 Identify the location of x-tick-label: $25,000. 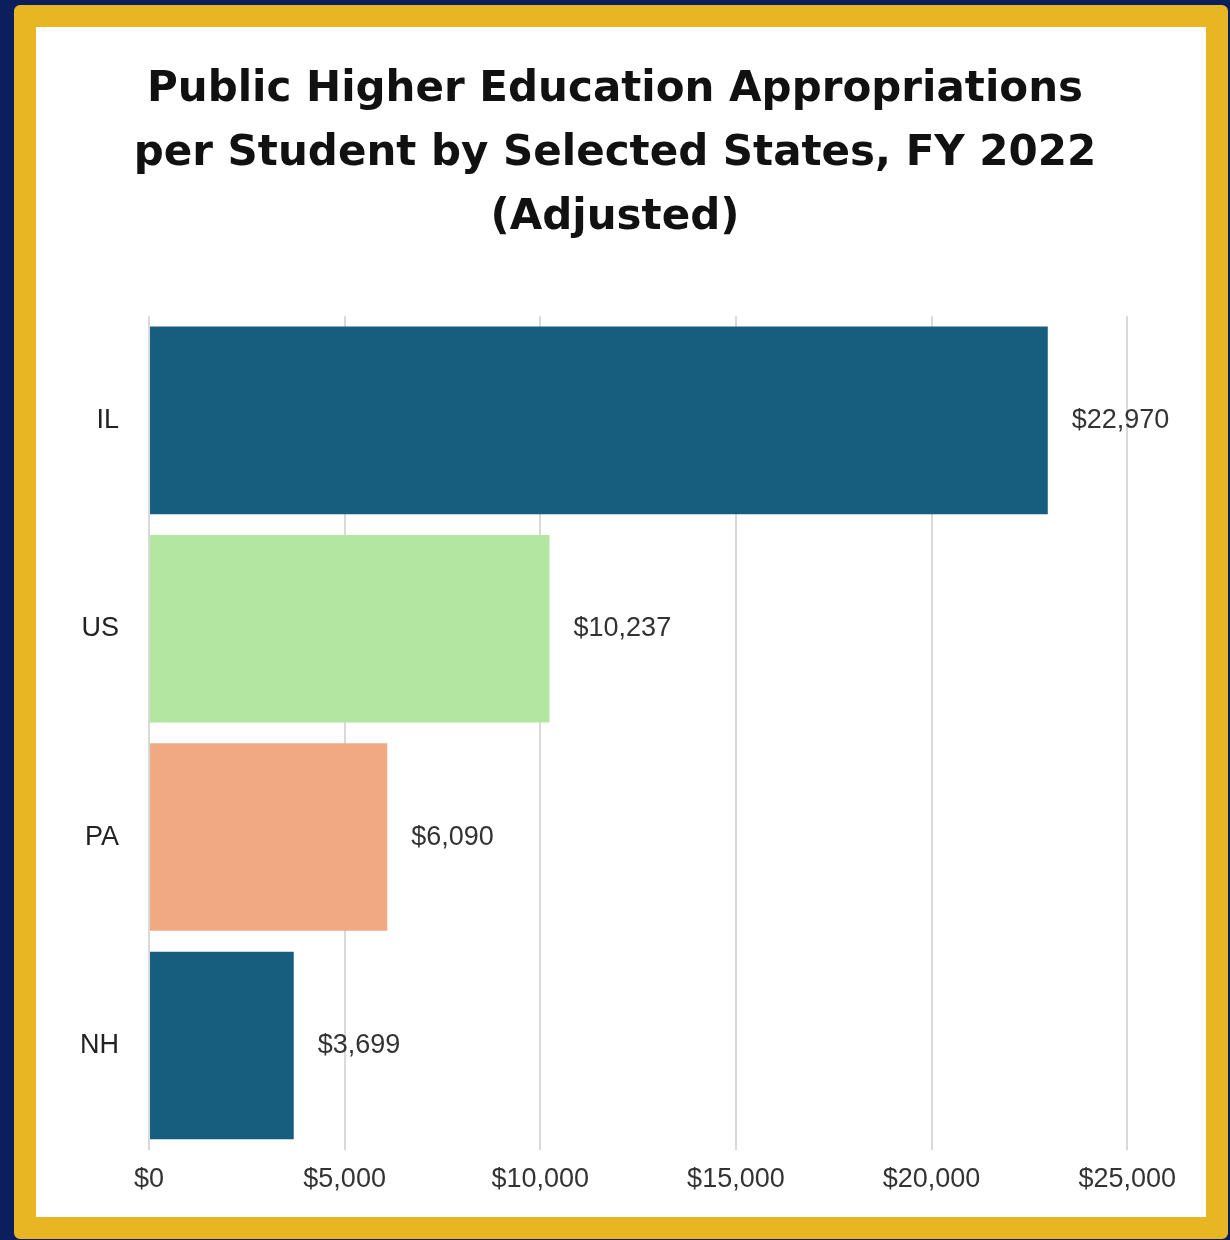
(1127, 1178).